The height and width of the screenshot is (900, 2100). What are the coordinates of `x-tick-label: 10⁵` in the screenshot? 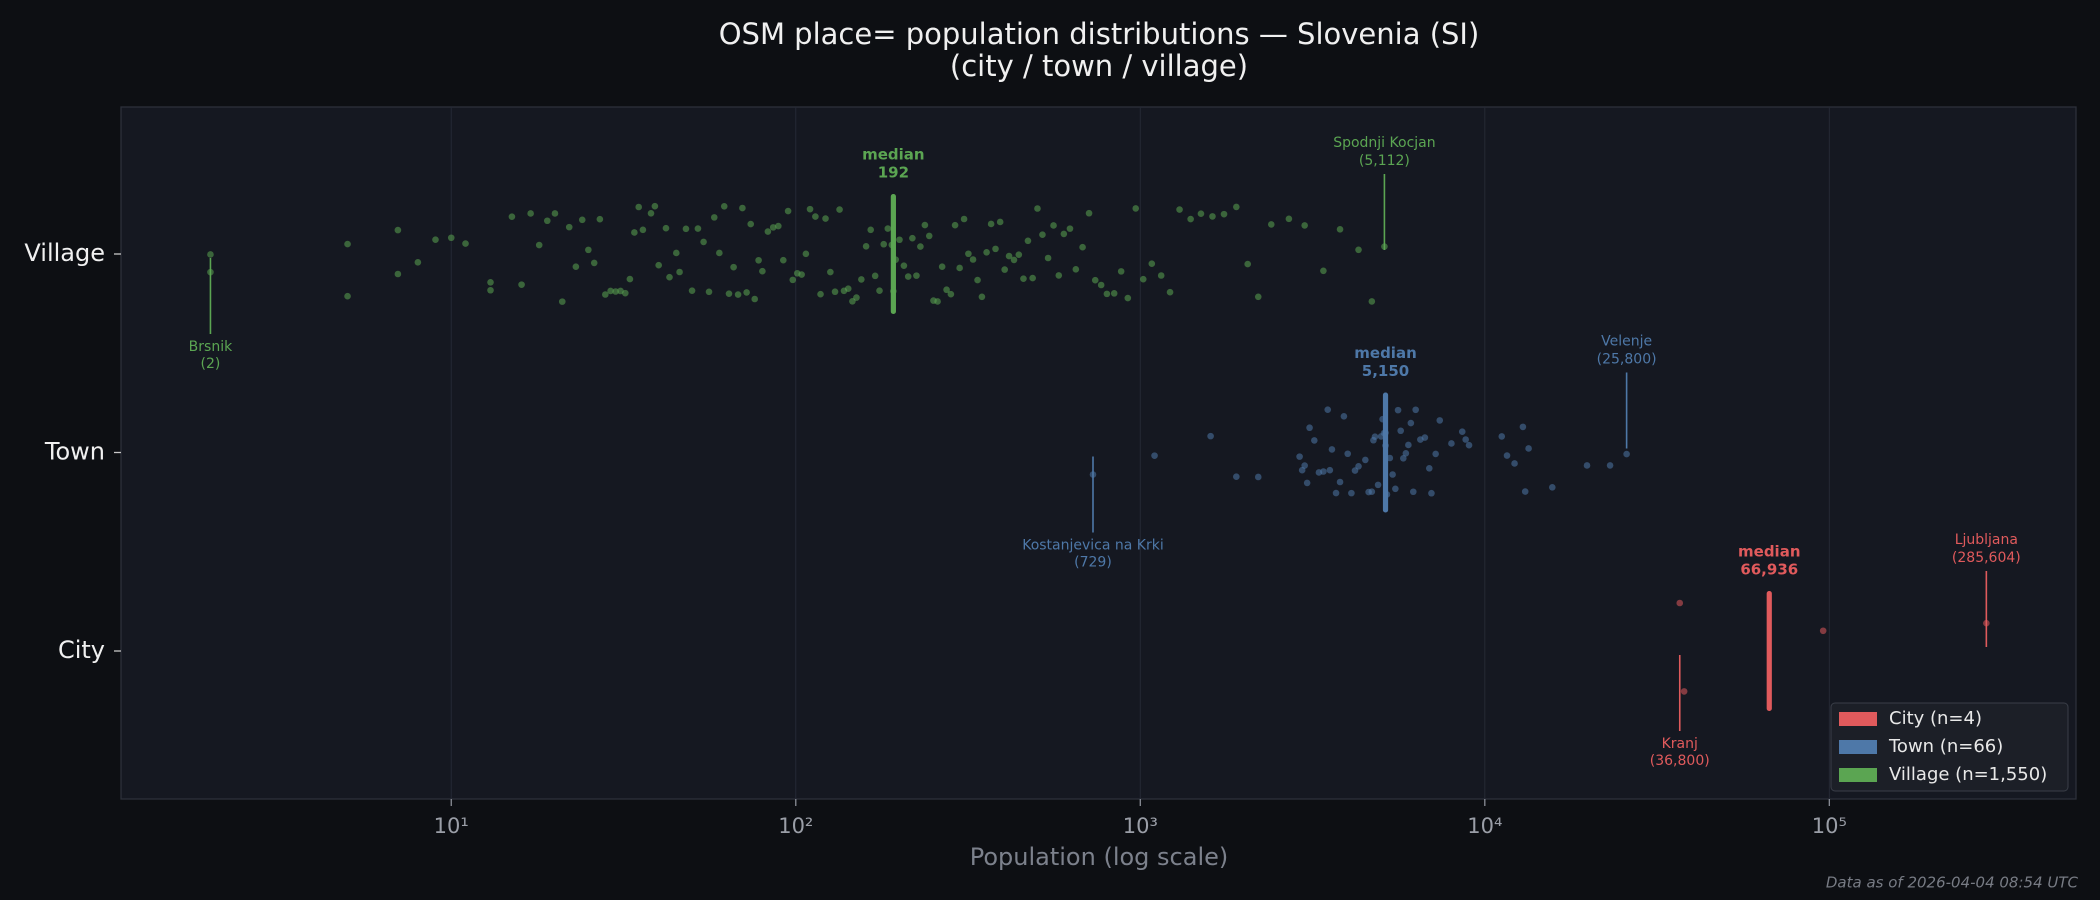 It's located at (1829, 826).